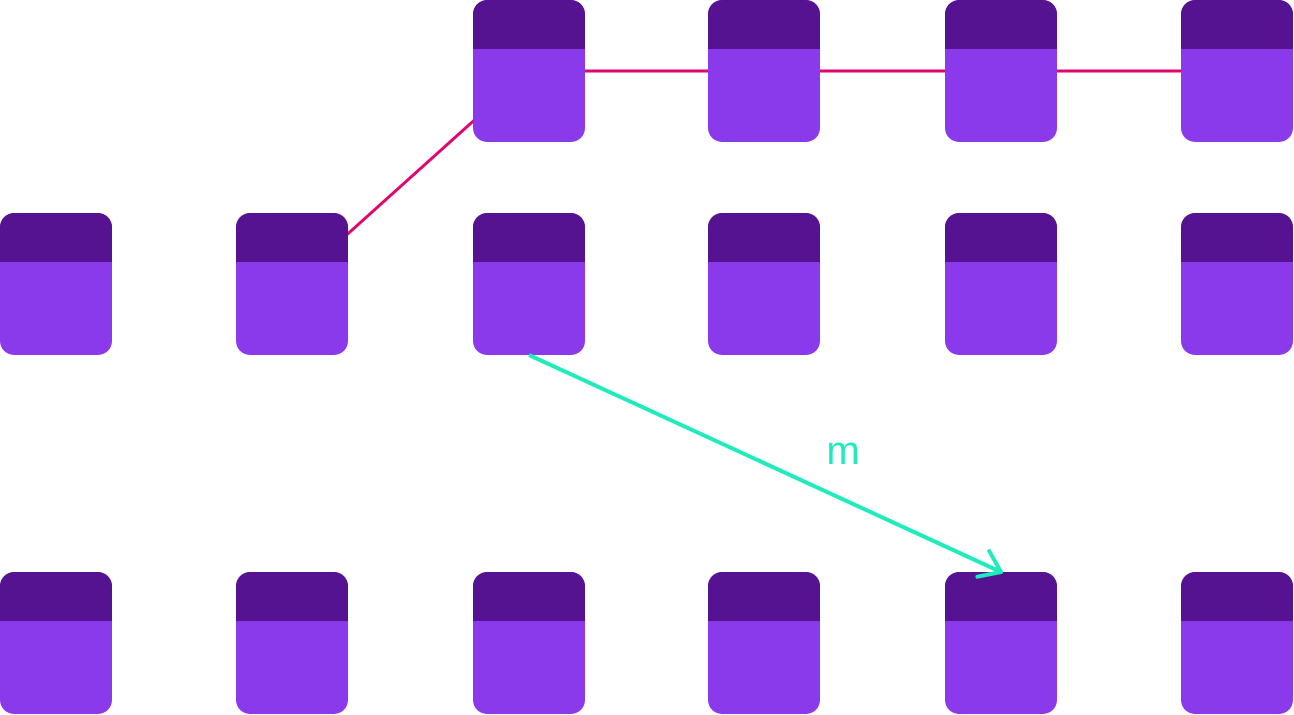 The image size is (1294, 715). What do you see at coordinates (529, 284) in the screenshot?
I see `node-r2c3` at bounding box center [529, 284].